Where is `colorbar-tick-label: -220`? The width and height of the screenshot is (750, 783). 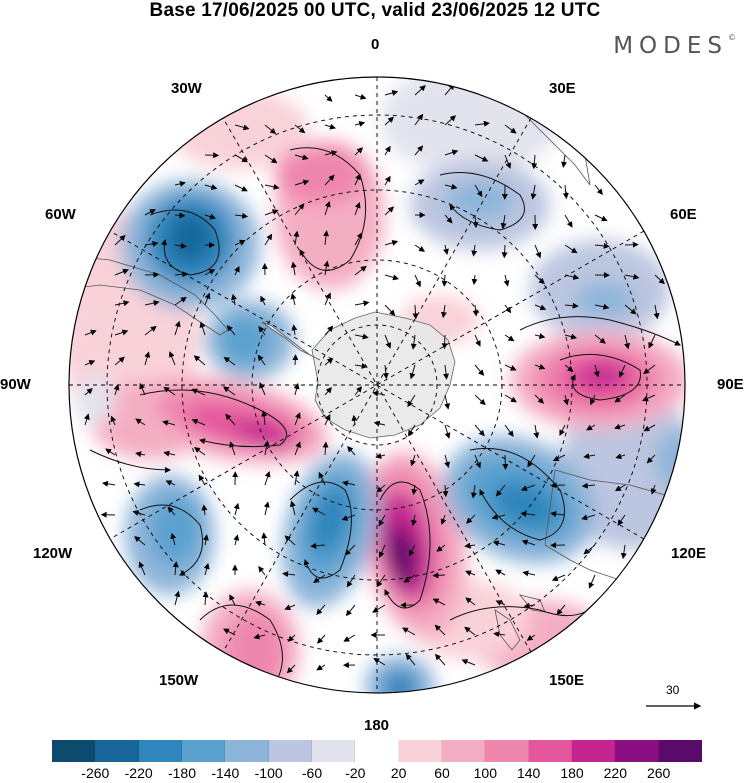
colorbar-tick-label: -220 is located at coordinates (138, 773).